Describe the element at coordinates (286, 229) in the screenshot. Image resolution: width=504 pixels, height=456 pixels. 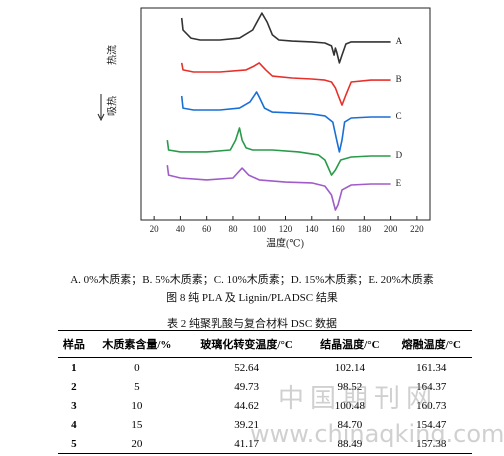
I see `x-tick-label: 120` at that location.